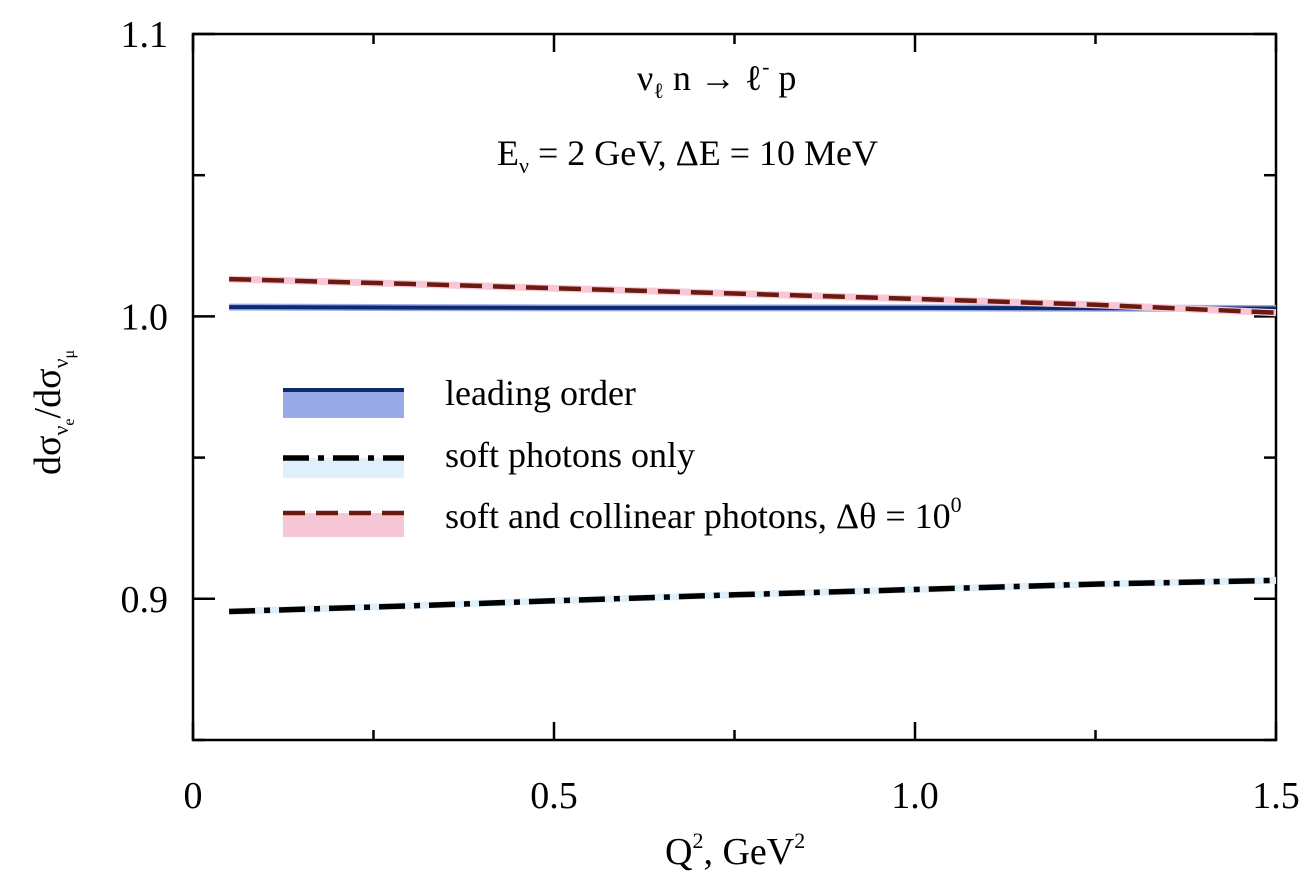 This screenshot has height=874, width=1313. I want to click on legend-entry-soft-collinear: soft and collinear photons, Δθ = 100, so click(622, 514).